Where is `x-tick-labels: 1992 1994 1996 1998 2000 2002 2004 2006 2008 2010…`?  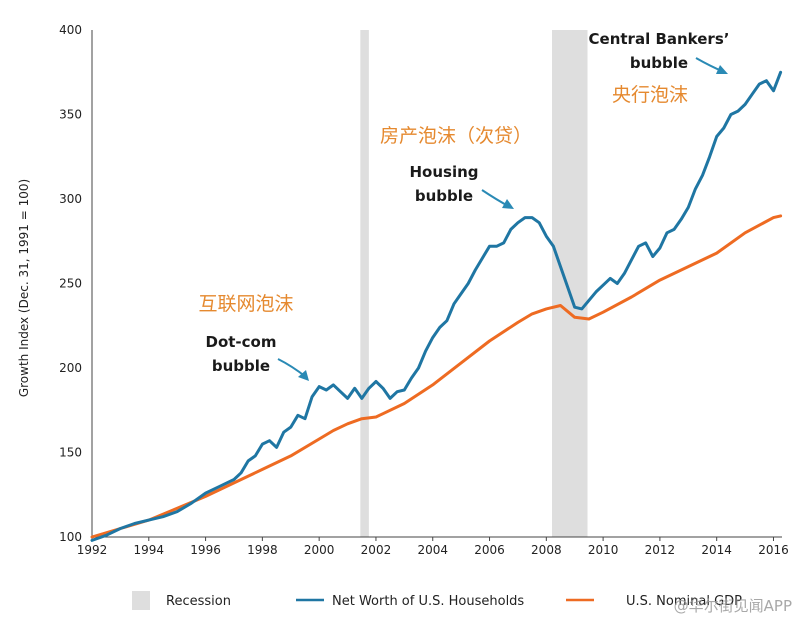 x-tick-labels: 1992 1994 1996 1998 2000 2002 2004 2006 2008 2010… is located at coordinates (433, 547).